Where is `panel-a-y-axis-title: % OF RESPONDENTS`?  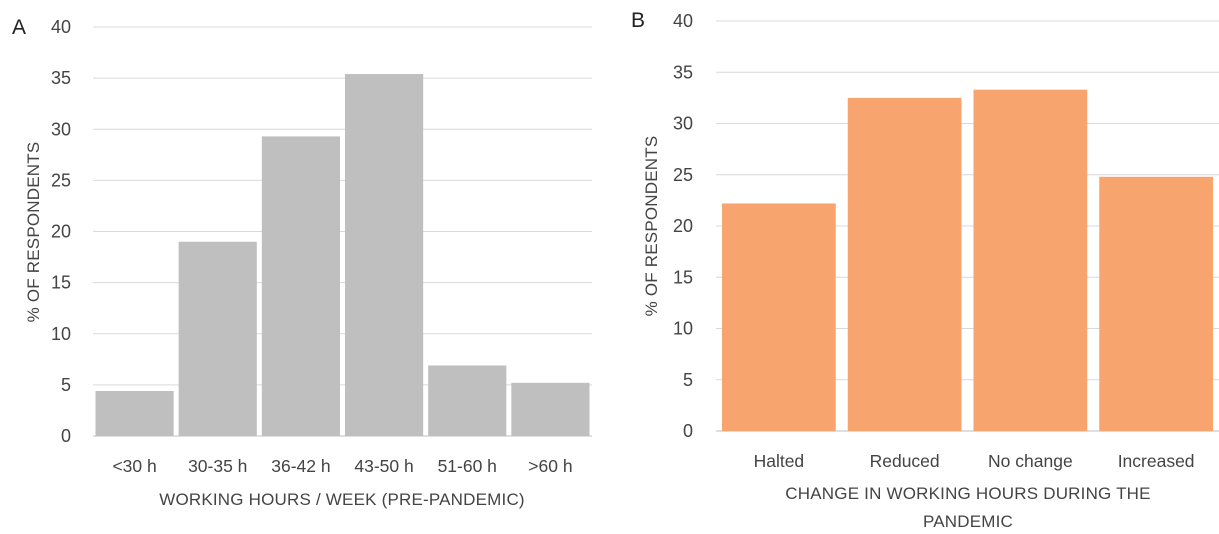
panel-a-y-axis-title: % OF RESPONDENTS is located at coordinates (33, 232).